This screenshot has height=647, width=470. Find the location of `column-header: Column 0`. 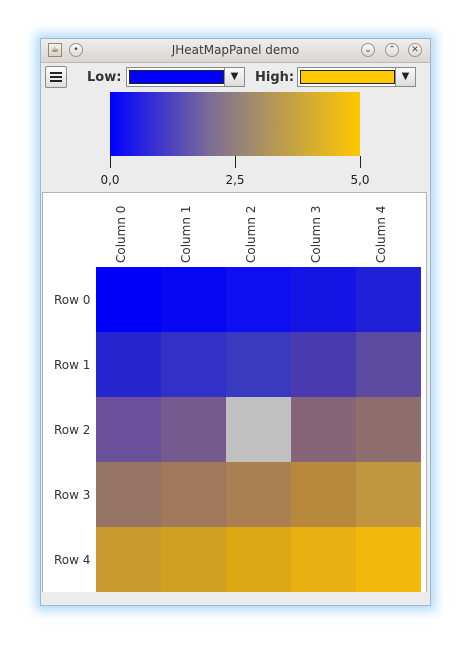

column-header: Column 0 is located at coordinates (128, 231).